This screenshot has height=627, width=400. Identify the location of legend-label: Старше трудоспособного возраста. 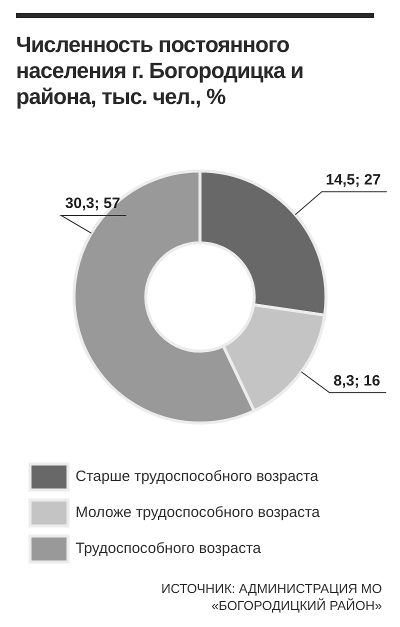
(197, 477).